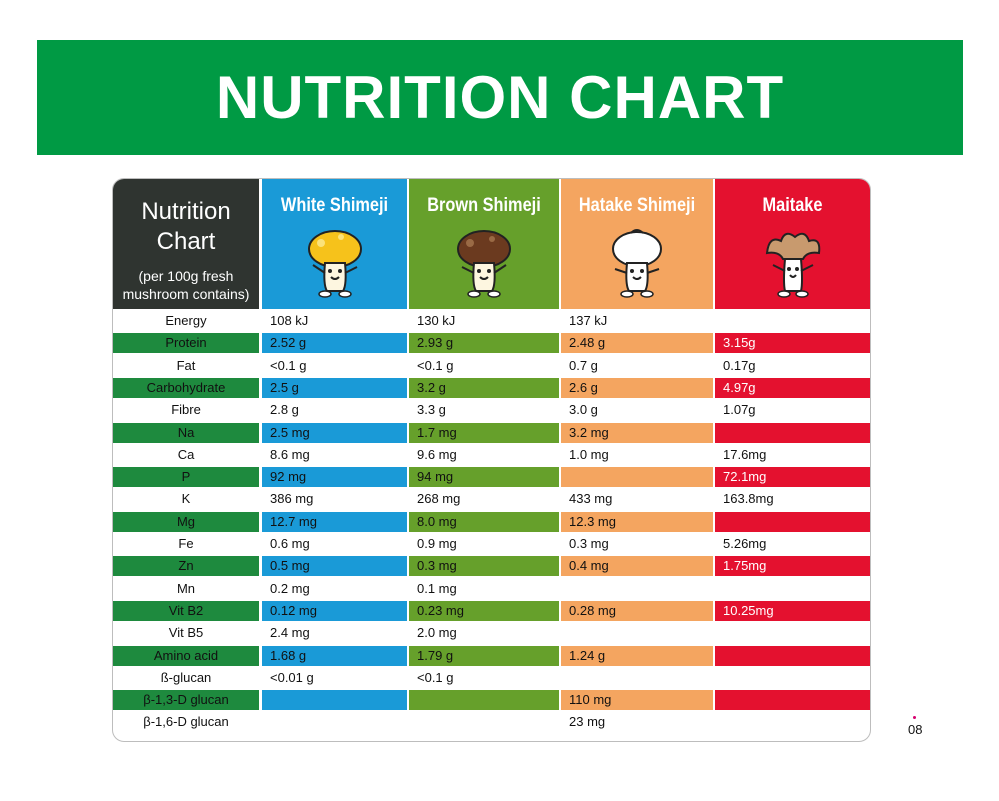 Image resolution: width=999 pixels, height=801 pixels. What do you see at coordinates (588, 320) in the screenshot?
I see `value-cell: 137 kJ` at bounding box center [588, 320].